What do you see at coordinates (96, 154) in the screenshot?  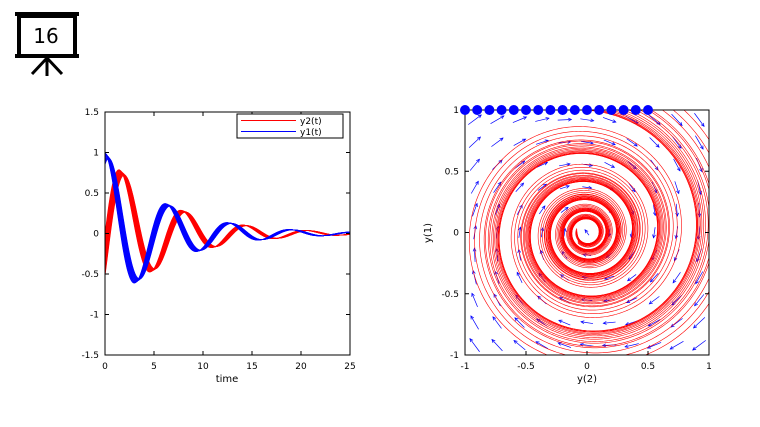 I see `left-y-tick-label: 1` at bounding box center [96, 154].